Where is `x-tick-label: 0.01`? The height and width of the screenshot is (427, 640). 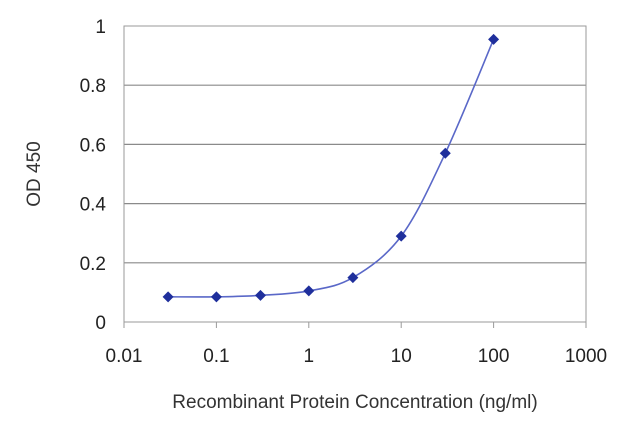
x-tick-label: 0.01 is located at coordinates (124, 356).